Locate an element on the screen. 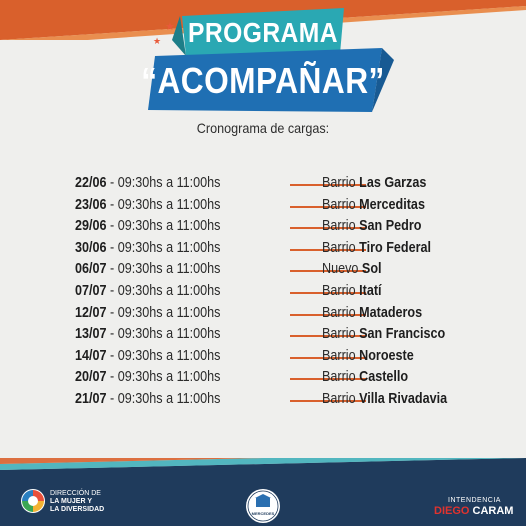  schedule-datetime: 07/07 - 09:30hs a 11:00hs is located at coordinates (147, 290).